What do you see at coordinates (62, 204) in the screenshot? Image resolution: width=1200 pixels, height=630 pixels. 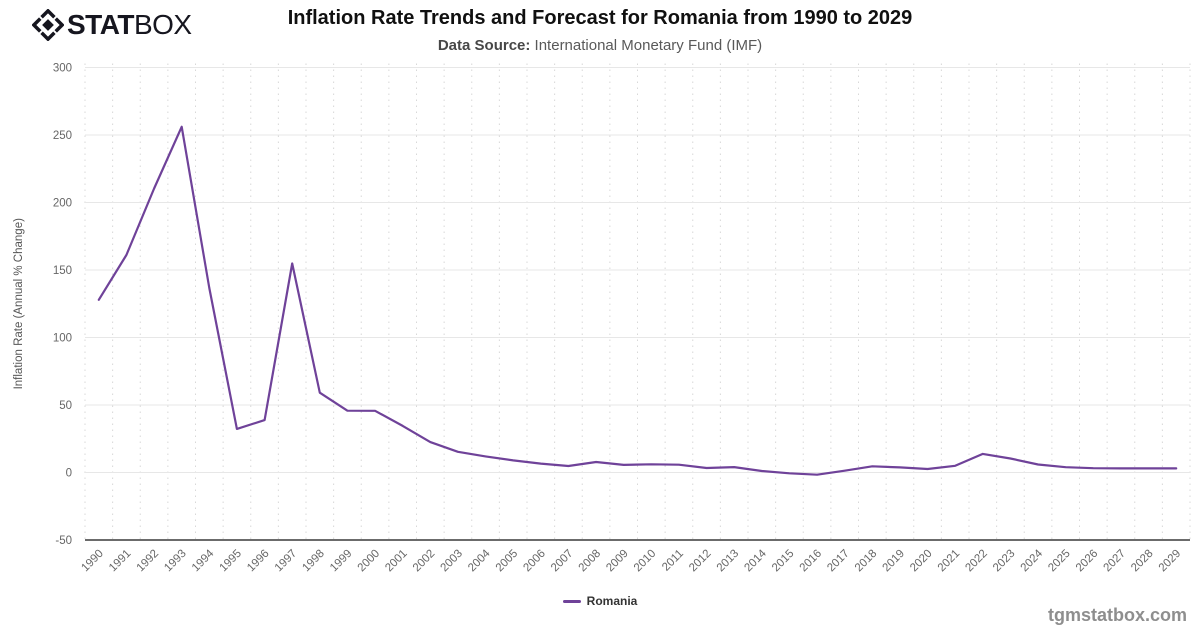 I see `y-tick-label: 200` at bounding box center [62, 204].